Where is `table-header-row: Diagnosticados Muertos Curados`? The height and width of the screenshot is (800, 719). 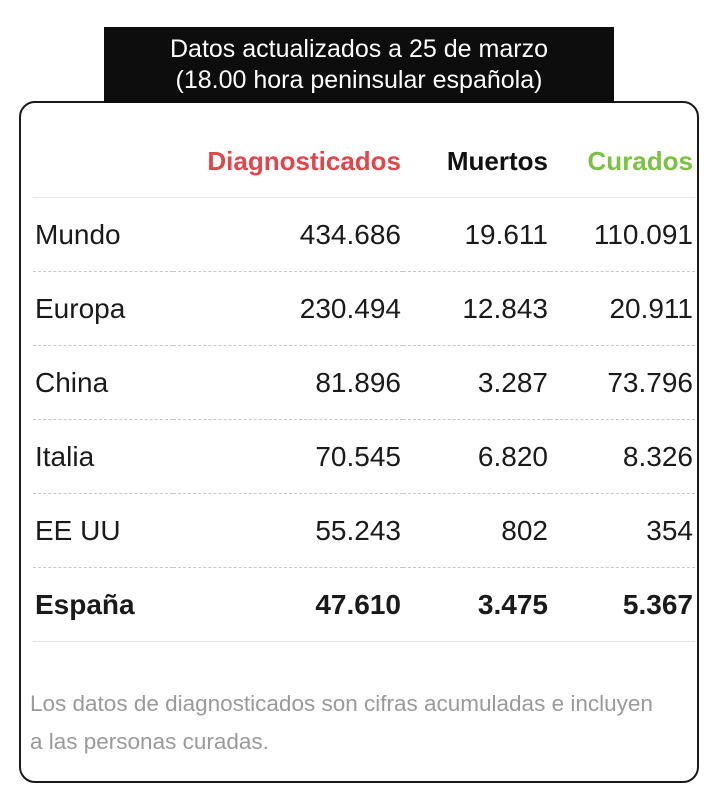 table-header-row: Diagnosticados Muertos Curados is located at coordinates (364, 161).